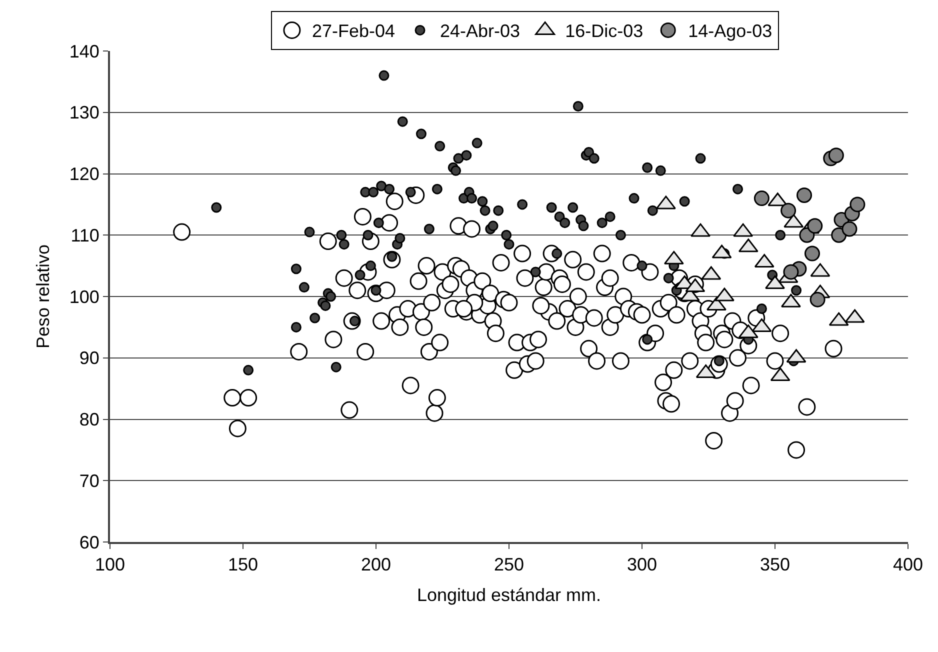 This screenshot has height=652, width=938. I want to click on legend-label: 24-Abr-03, so click(480, 31).